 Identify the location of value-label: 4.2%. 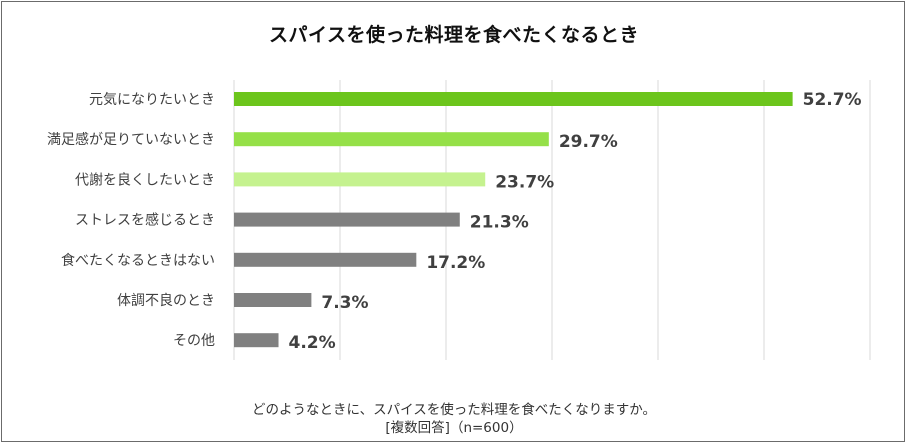
(312, 343).